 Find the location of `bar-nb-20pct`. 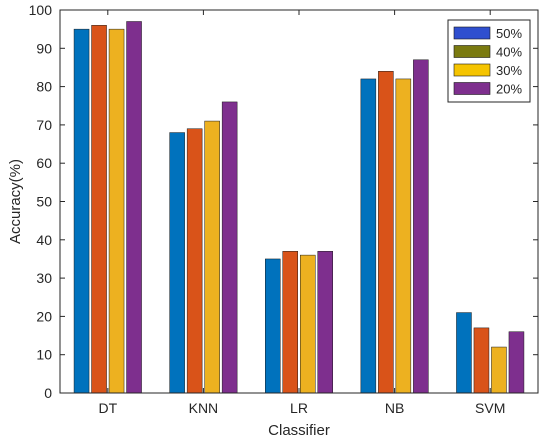

bar-nb-20pct is located at coordinates (421, 226).